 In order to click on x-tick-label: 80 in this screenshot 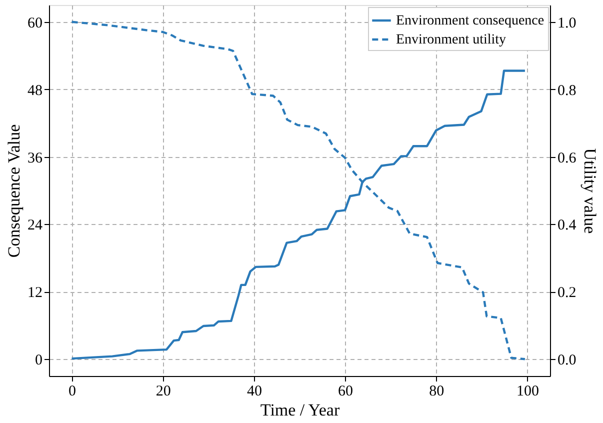, I will do `click(436, 392)`.